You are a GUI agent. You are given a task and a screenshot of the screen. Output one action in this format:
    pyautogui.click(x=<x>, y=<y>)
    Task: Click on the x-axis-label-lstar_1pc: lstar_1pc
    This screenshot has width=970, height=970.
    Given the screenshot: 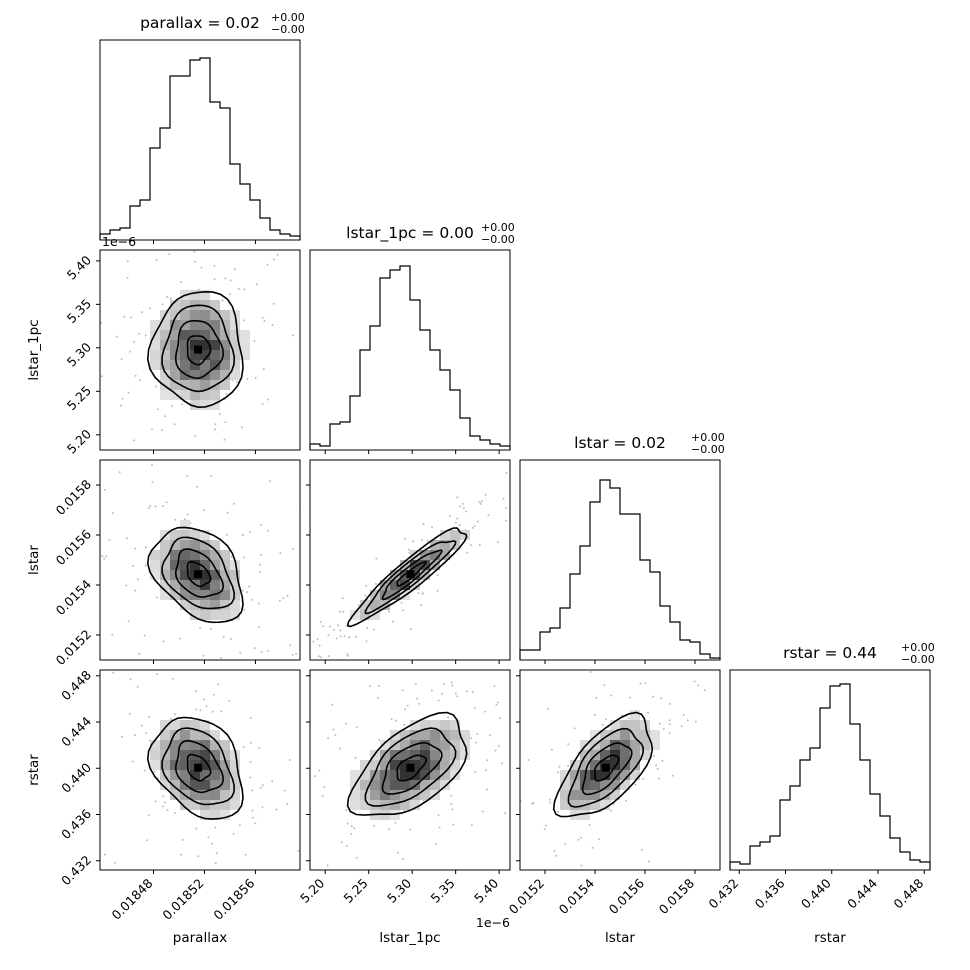 What is the action you would take?
    pyautogui.click(x=409, y=938)
    